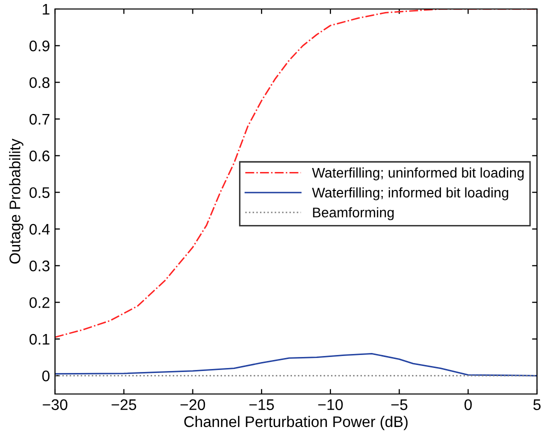 This screenshot has width=547, height=438. Describe the element at coordinates (261, 404) in the screenshot. I see `x-tick-label: −15` at that location.